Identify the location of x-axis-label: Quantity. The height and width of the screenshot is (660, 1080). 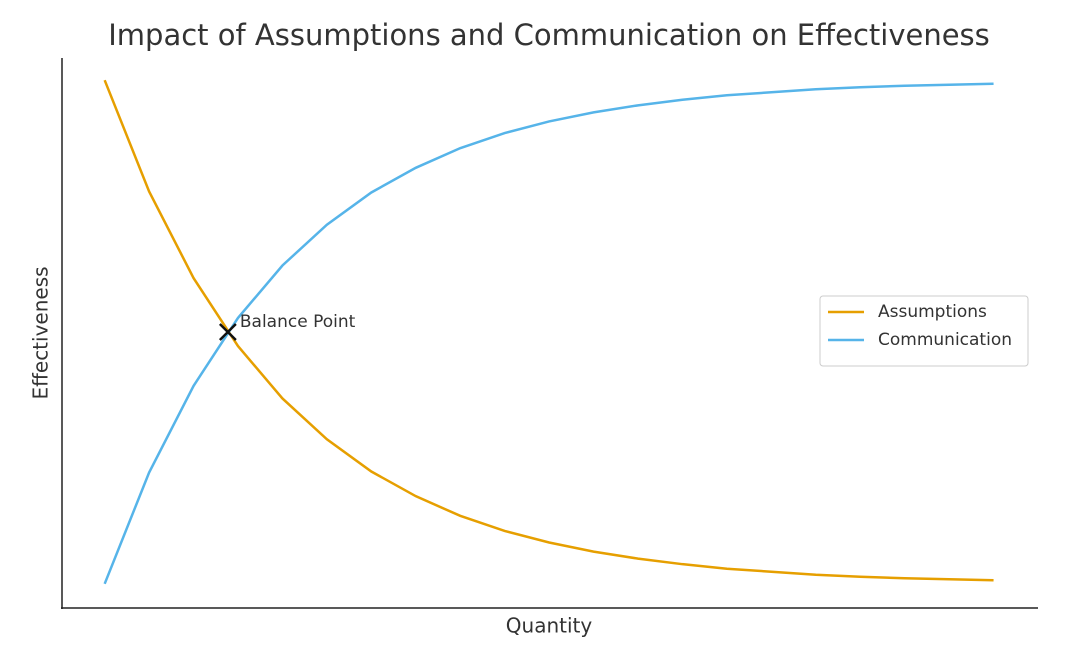
(549, 626).